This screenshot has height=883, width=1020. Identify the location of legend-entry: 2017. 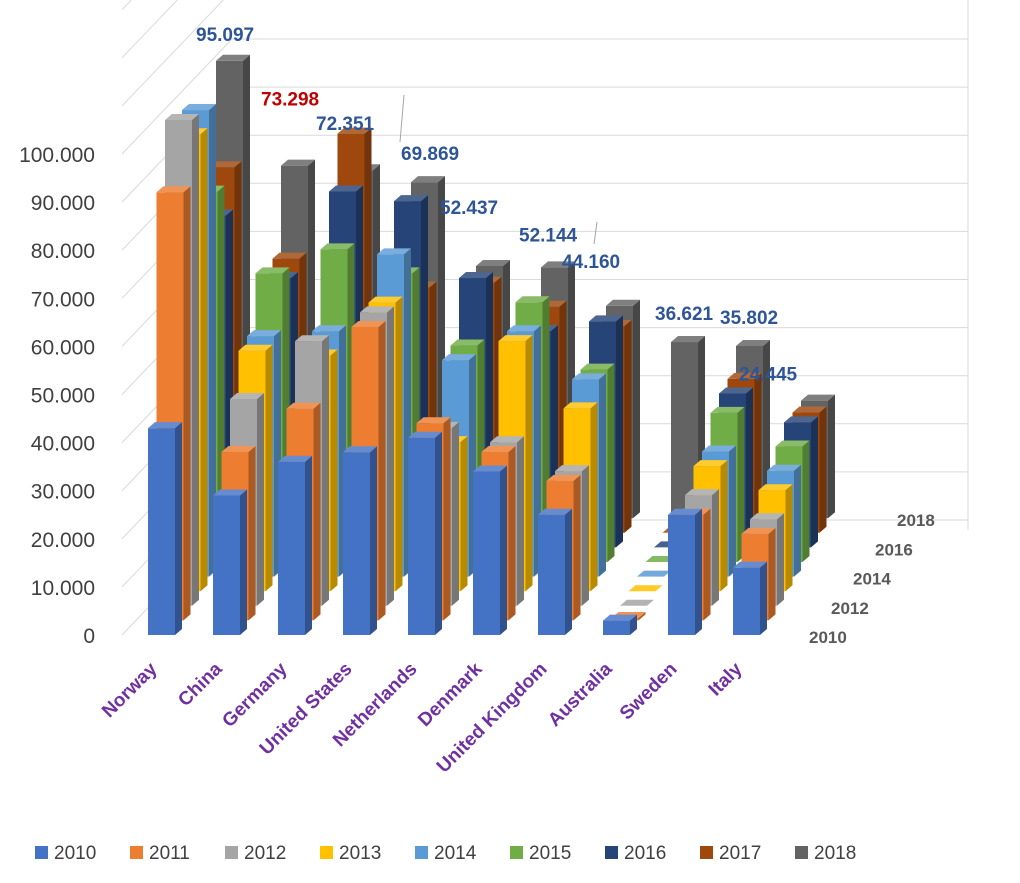
(740, 853).